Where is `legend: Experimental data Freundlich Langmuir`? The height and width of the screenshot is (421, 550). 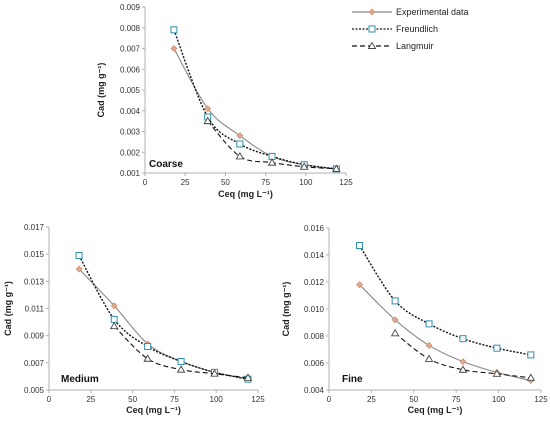 legend: Experimental data Freundlich Langmuir is located at coordinates (410, 29).